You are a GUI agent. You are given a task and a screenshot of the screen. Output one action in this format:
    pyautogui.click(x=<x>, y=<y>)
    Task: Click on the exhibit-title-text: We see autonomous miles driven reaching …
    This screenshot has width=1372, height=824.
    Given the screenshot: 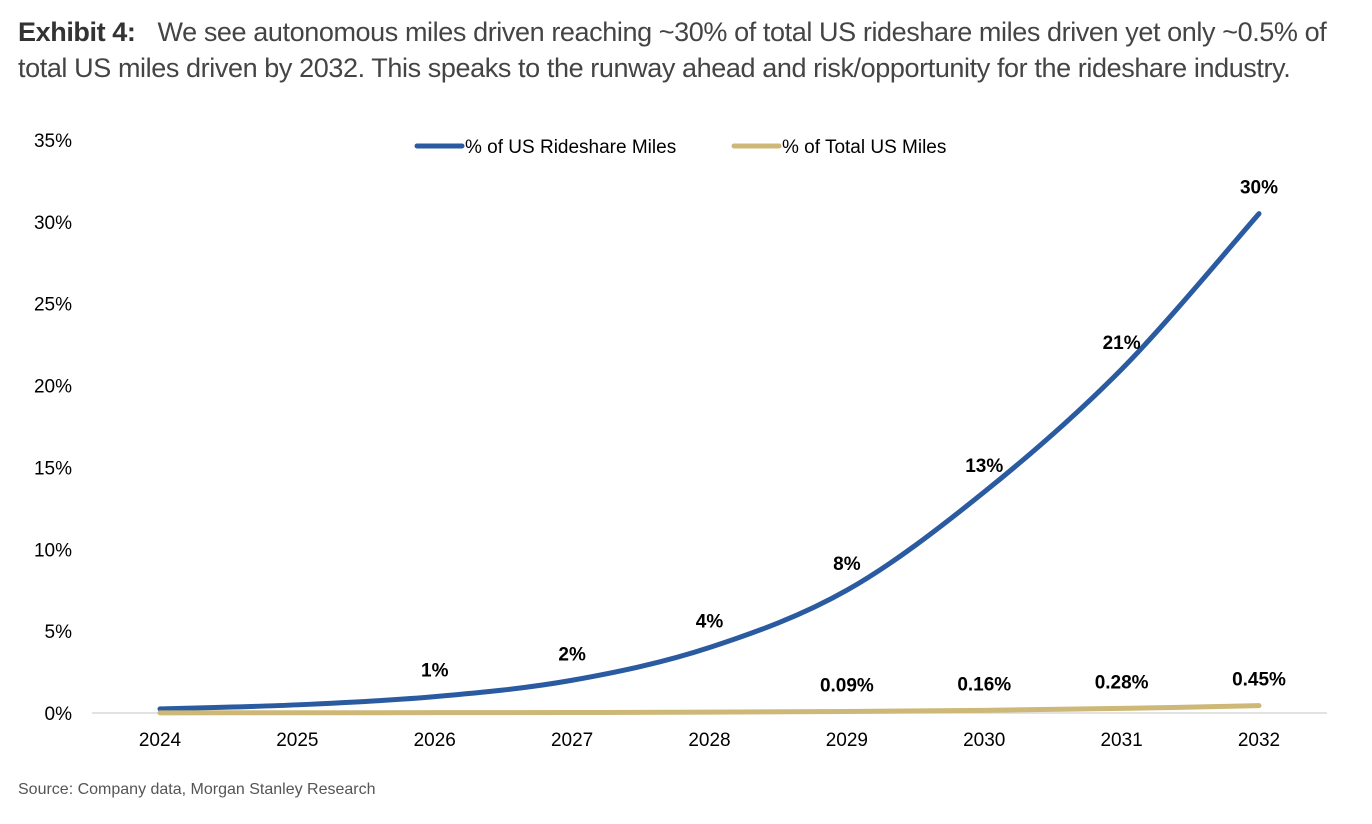 What is the action you would take?
    pyautogui.click(x=672, y=50)
    